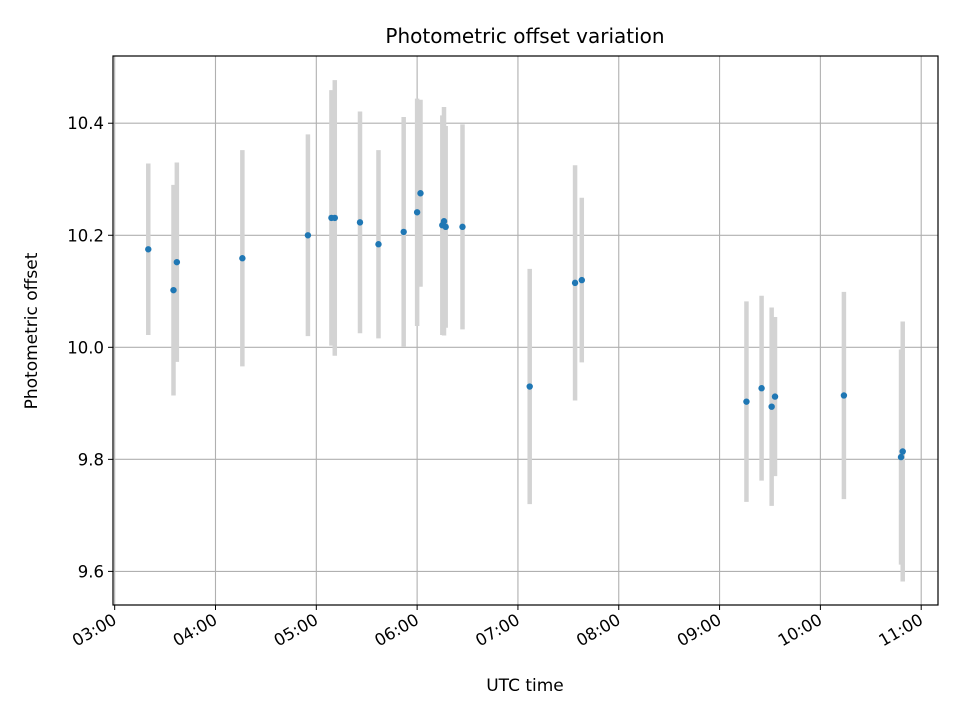 The image size is (960, 720). I want to click on y-tick-label: 9.6, so click(91, 571).